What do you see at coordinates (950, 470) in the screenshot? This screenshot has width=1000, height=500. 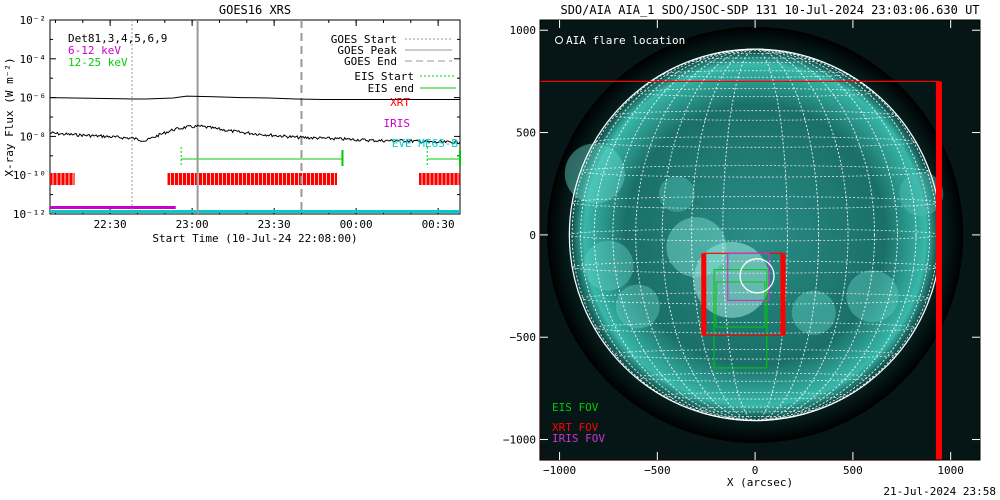 I see `aia-xtick-label: 1000` at bounding box center [950, 470].